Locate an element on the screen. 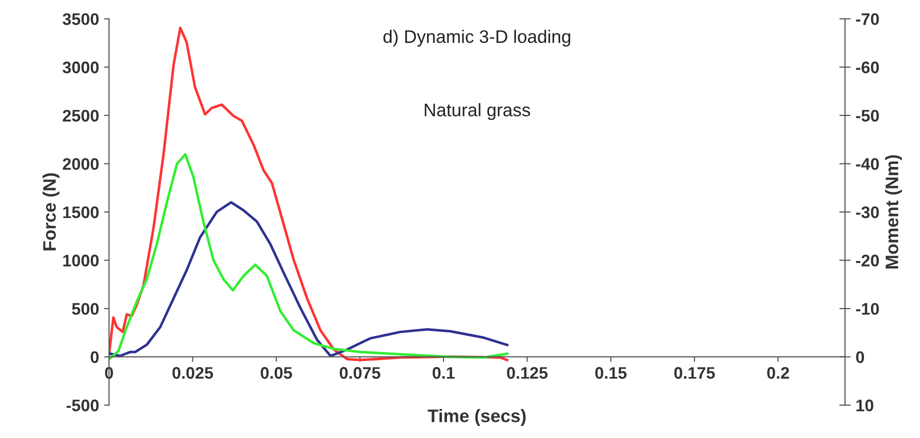 The image size is (920, 438). x-tick-label: 0.1 is located at coordinates (443, 373).